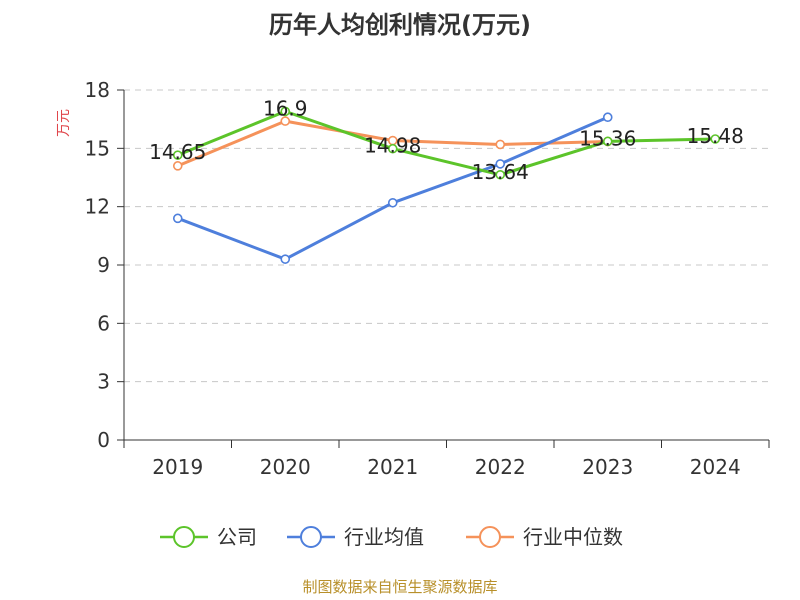  Describe the element at coordinates (399, 587) in the screenshot. I see `source-note: 制图数据来自恒生聚源数据库` at that location.